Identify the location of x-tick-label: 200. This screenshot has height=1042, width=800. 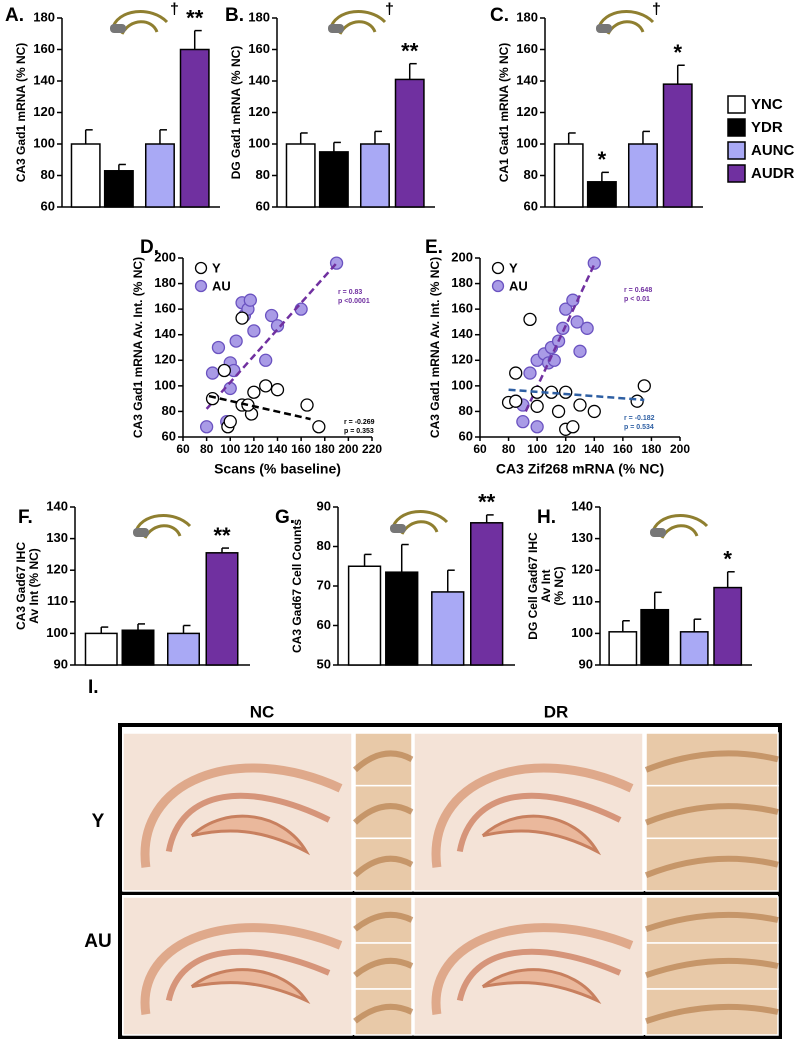
(348, 449).